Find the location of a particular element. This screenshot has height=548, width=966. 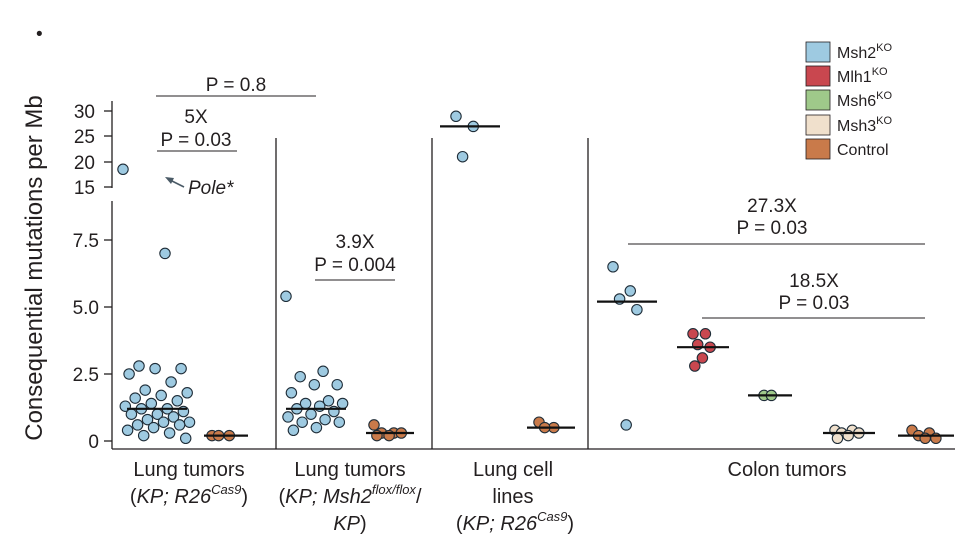

y-tick-label: 5.0 is located at coordinates (86, 308).